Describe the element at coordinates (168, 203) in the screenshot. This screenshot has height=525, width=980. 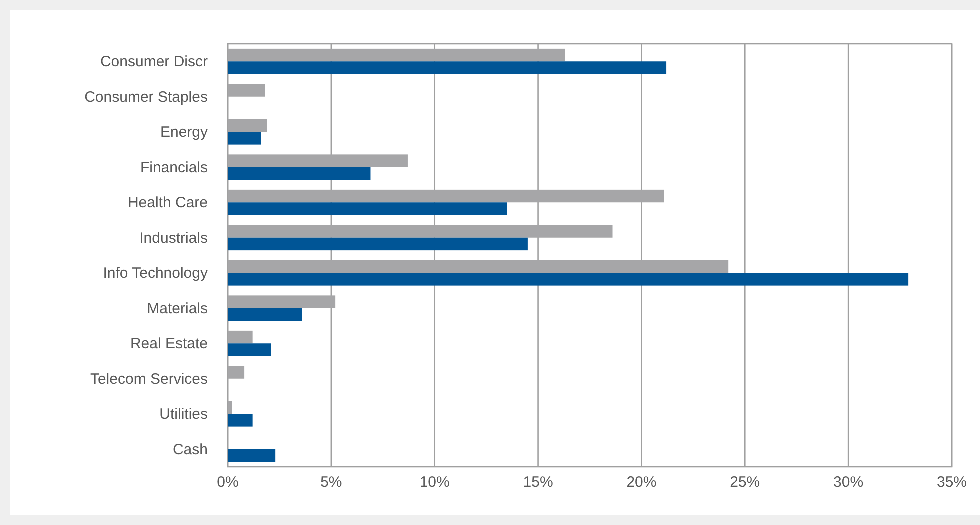
I see `y-tick-label: Health Care` at that location.